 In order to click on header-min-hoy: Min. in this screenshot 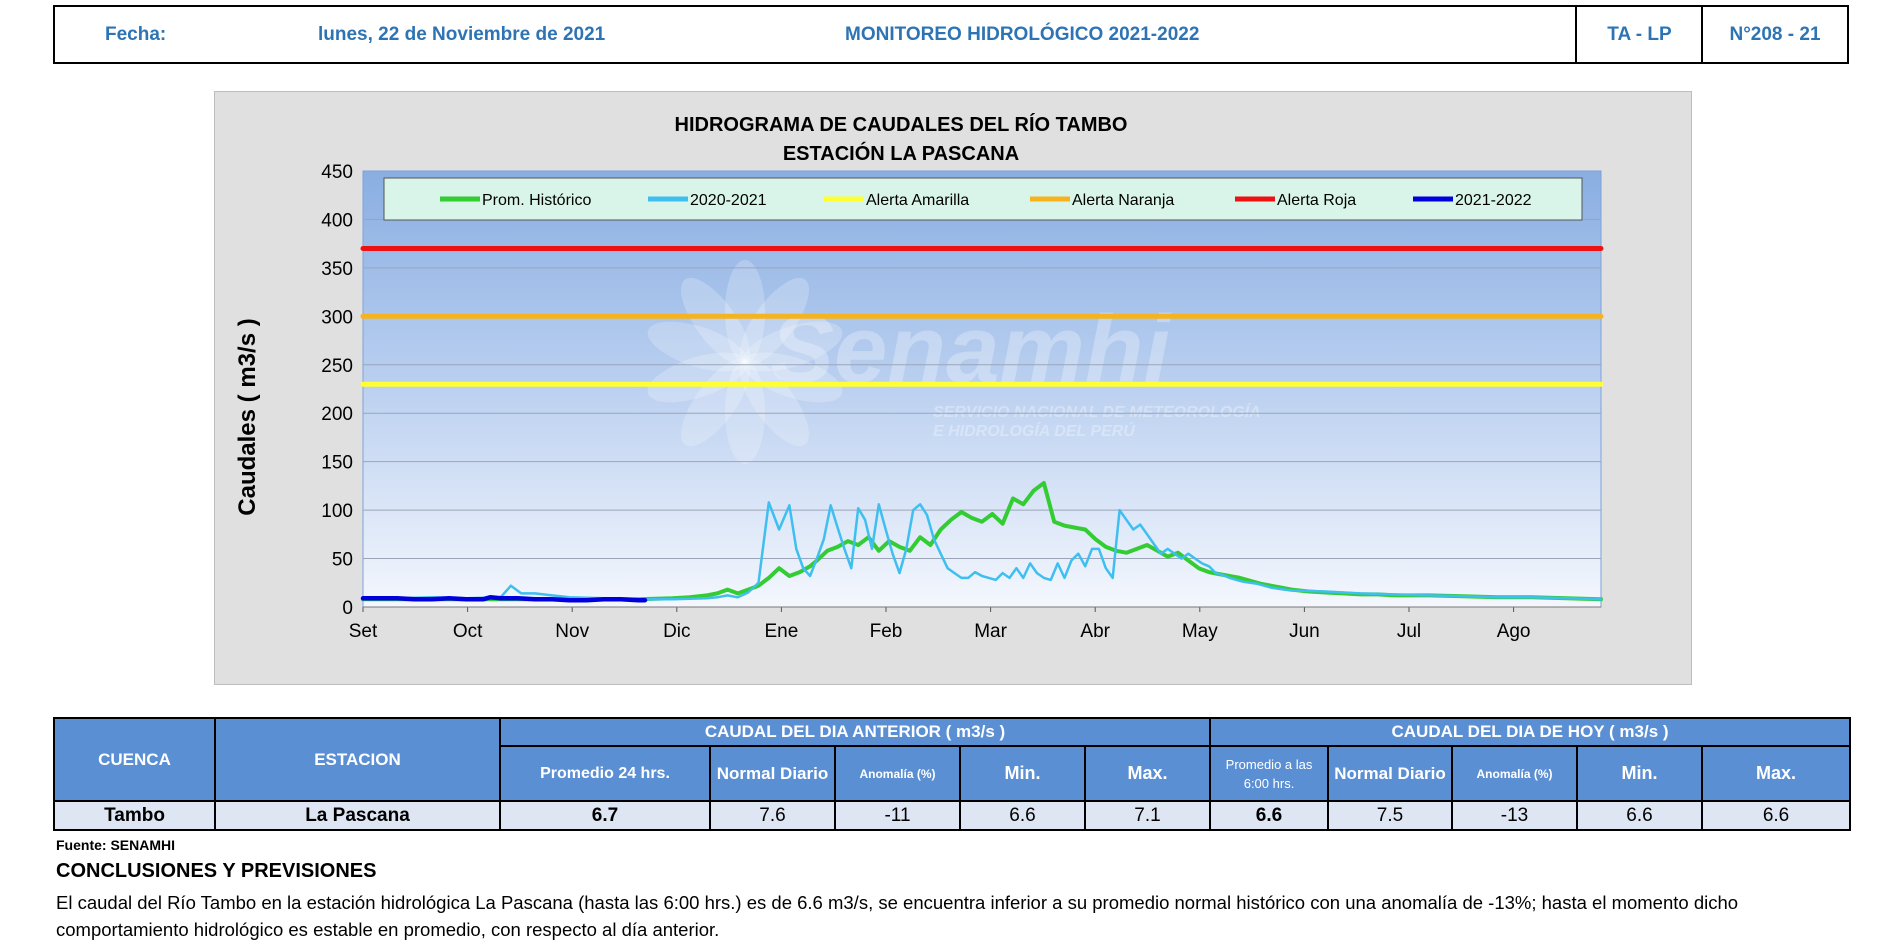, I will do `click(1640, 773)`.